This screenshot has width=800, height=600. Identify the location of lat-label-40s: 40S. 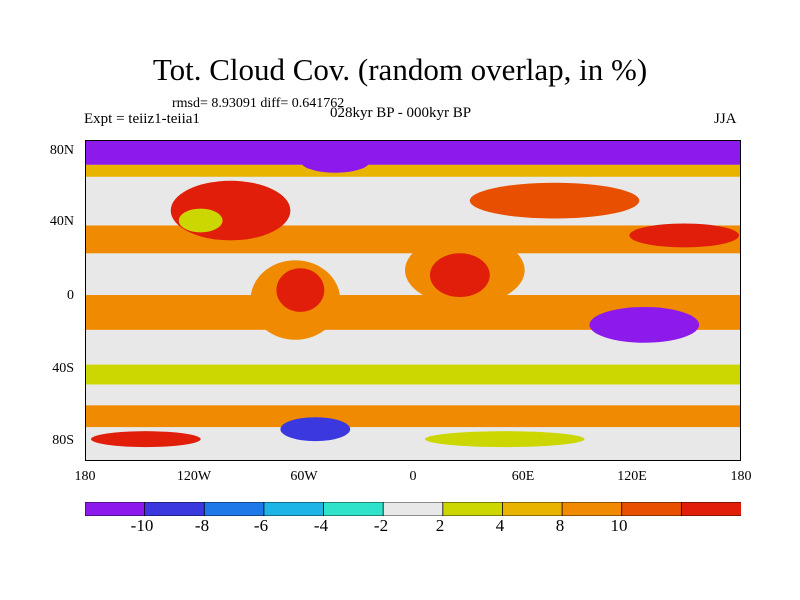
(63, 368).